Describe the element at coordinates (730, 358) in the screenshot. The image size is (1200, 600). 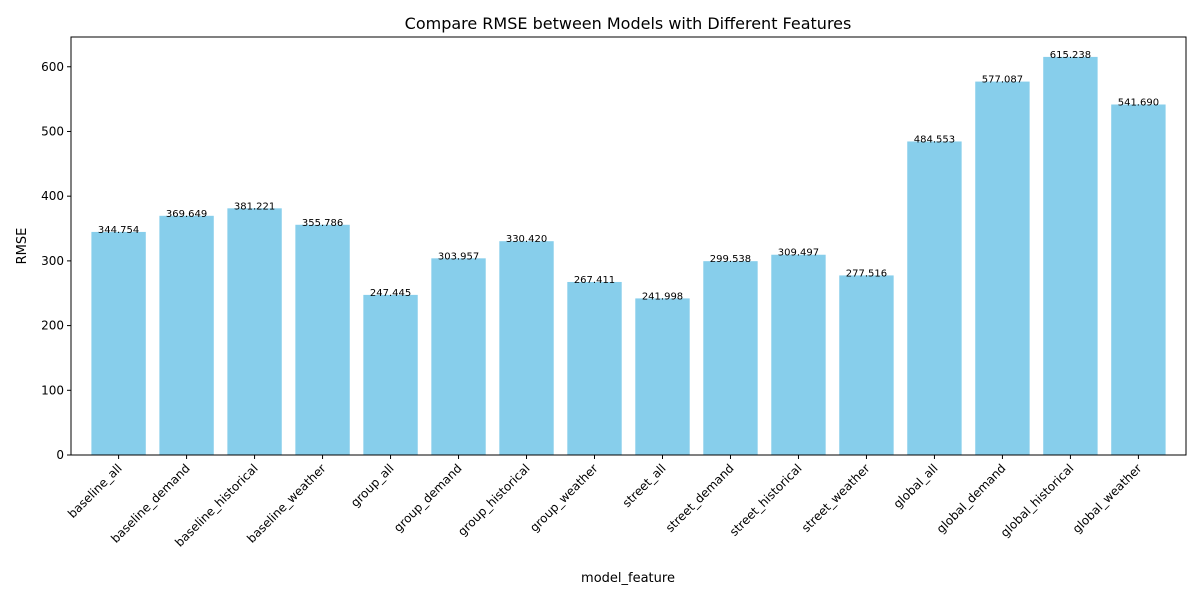
I see `bar-street-demand` at that location.